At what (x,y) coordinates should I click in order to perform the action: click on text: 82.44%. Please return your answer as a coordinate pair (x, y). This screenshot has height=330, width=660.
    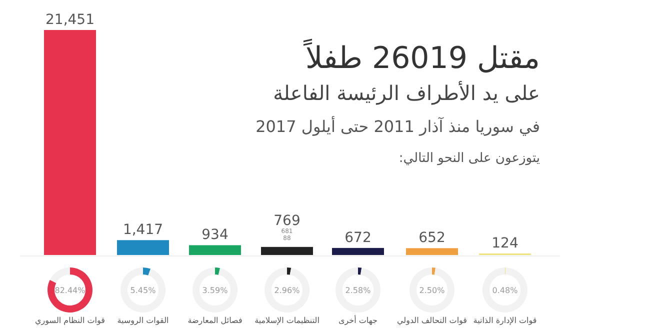
    Looking at the image, I should click on (70, 290).